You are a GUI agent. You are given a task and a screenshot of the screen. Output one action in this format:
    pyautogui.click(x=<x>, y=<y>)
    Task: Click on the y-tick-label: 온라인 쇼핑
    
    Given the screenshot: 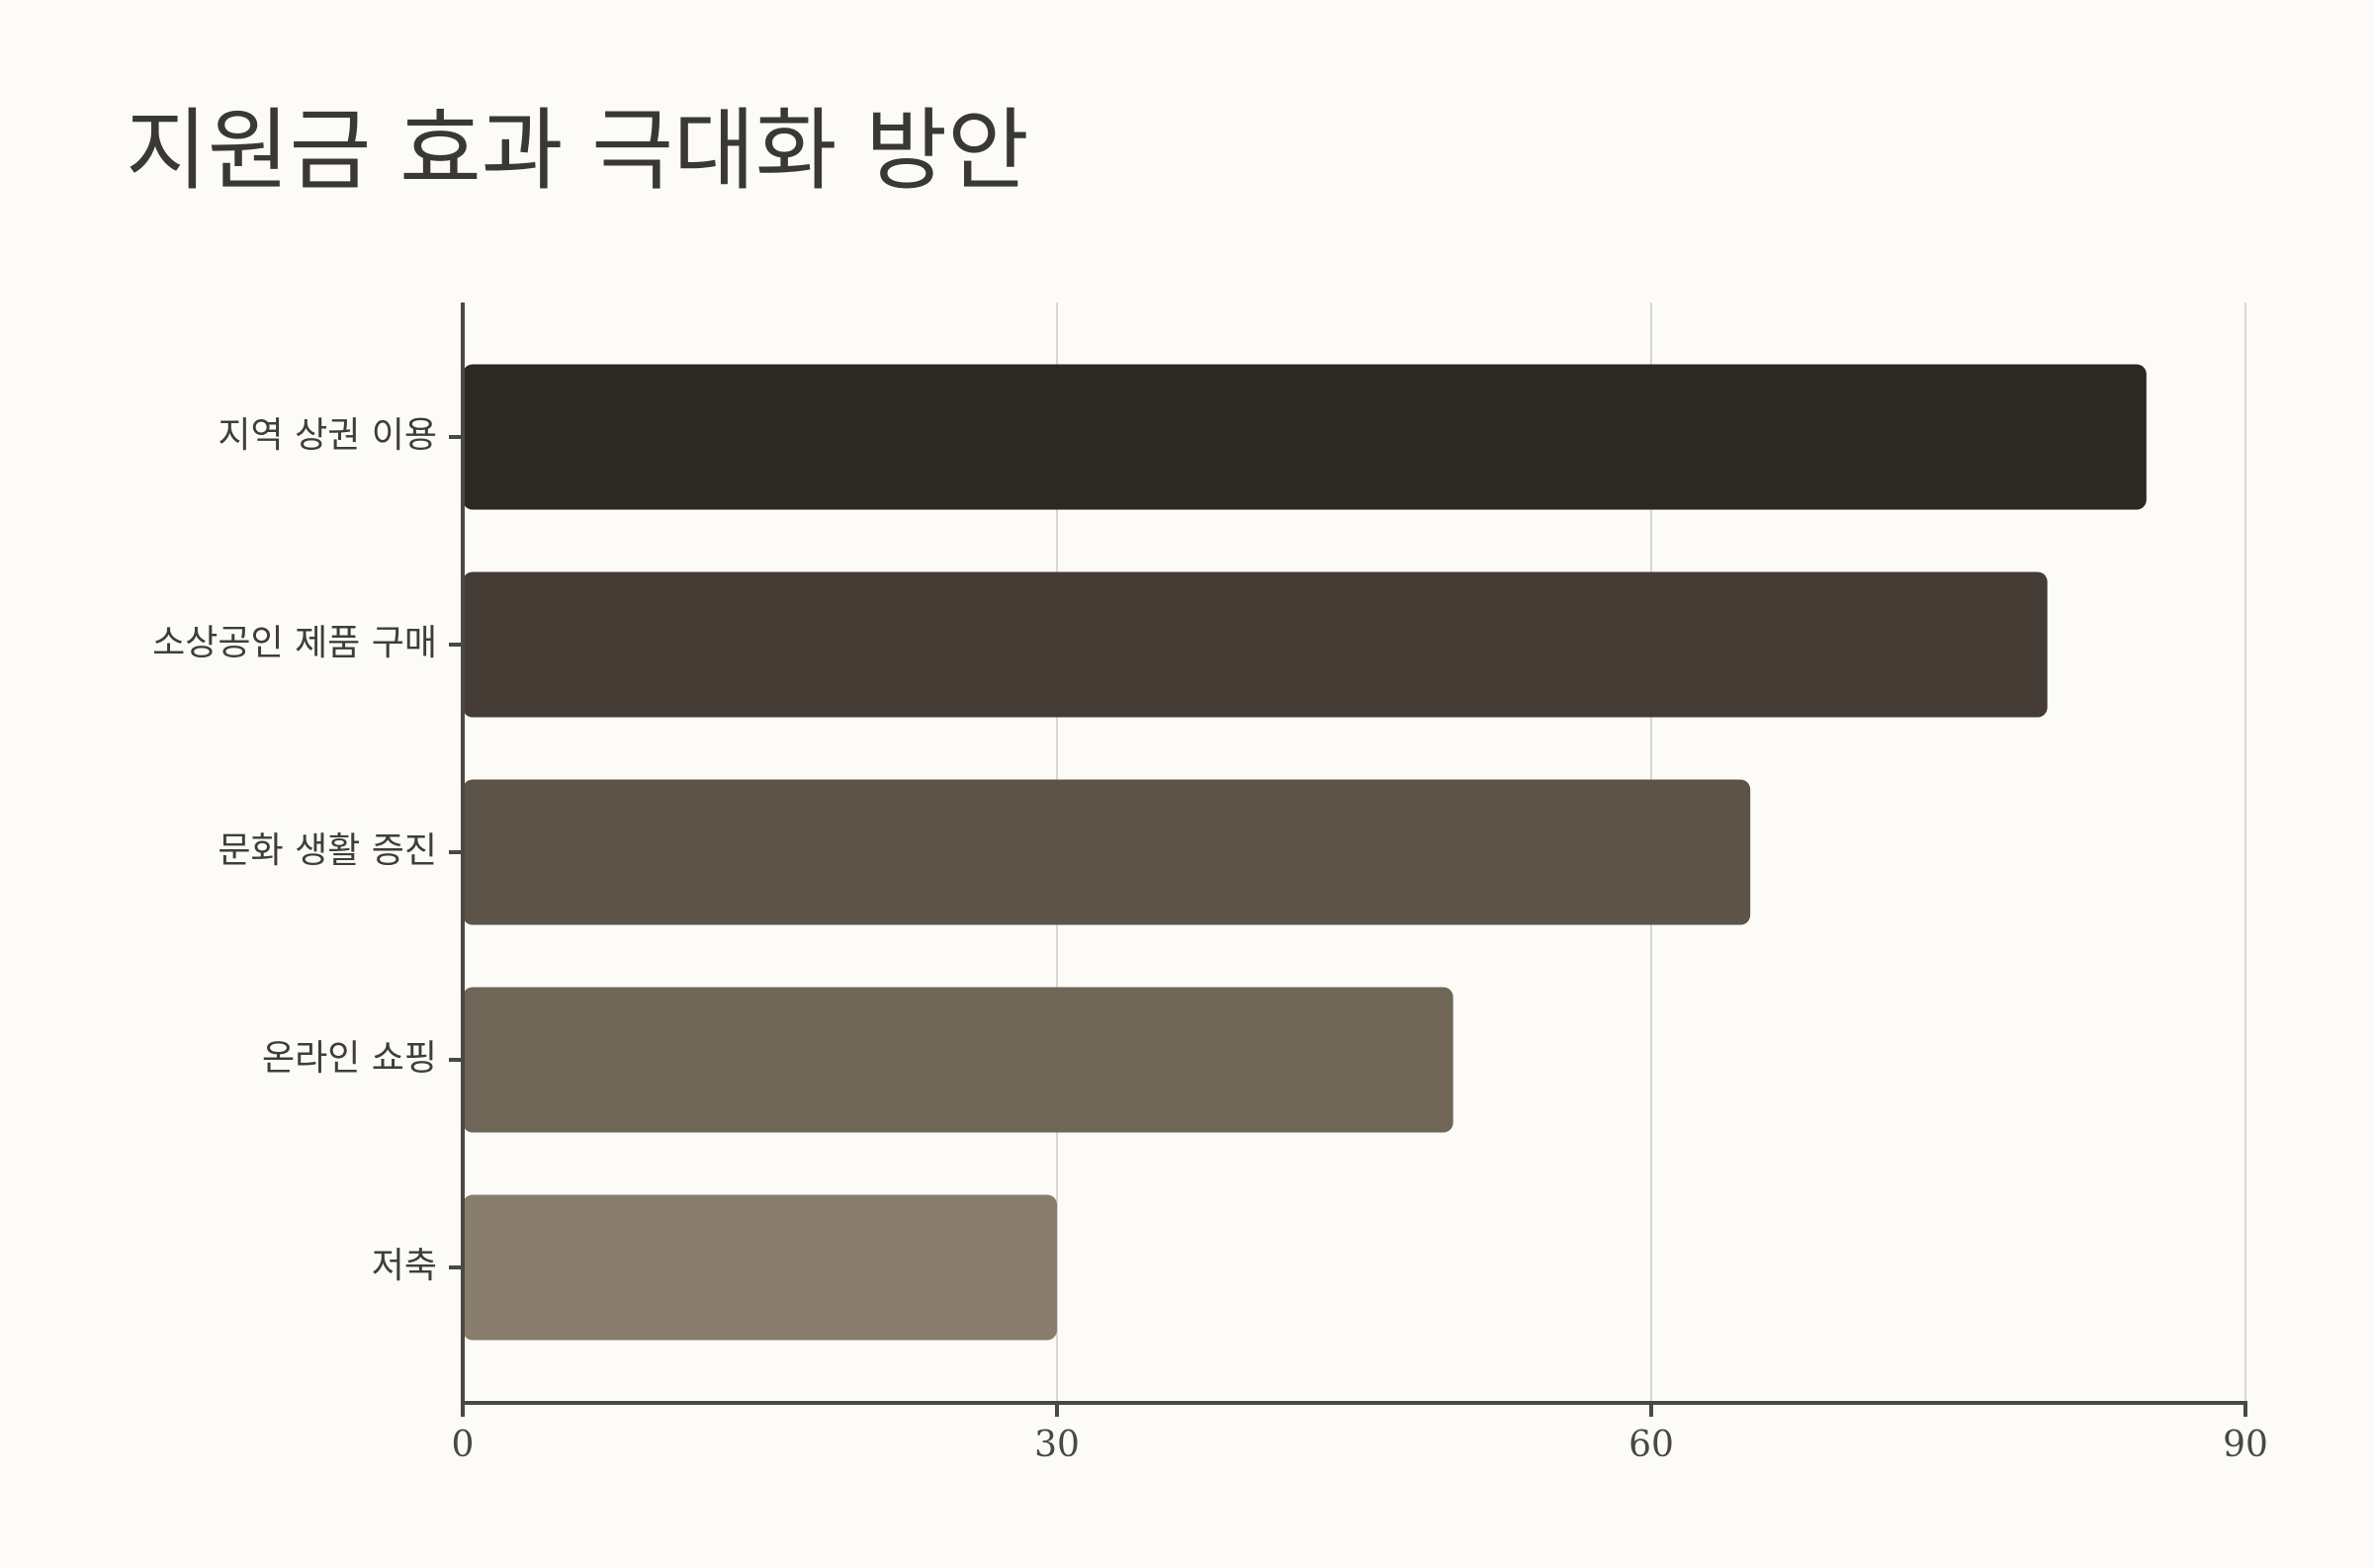 What is the action you would take?
    pyautogui.click(x=349, y=1058)
    